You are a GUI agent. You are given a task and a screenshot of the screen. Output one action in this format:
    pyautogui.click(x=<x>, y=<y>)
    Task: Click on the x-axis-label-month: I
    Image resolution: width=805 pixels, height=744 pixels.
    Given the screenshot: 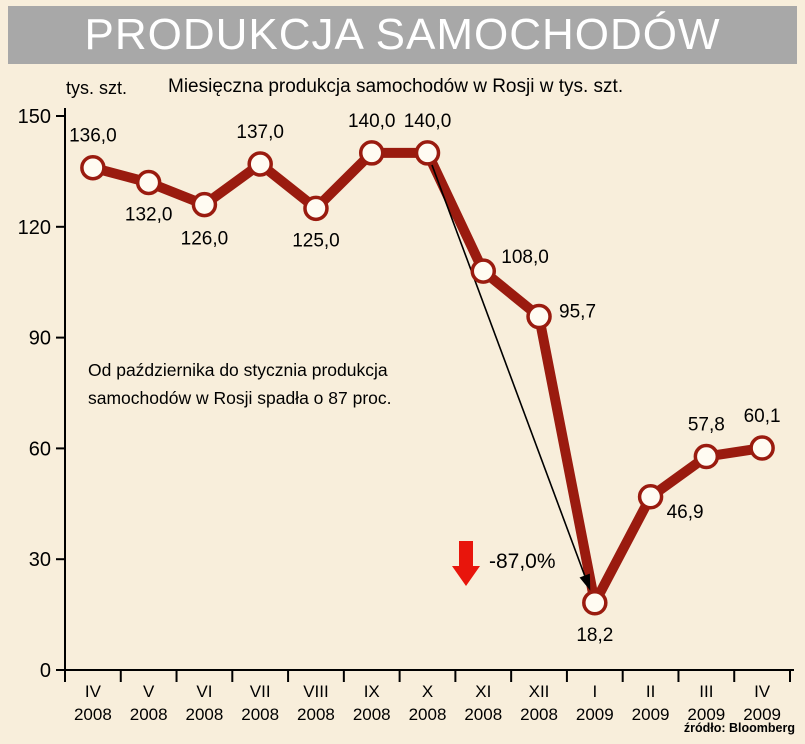 What is the action you would take?
    pyautogui.click(x=594, y=691)
    